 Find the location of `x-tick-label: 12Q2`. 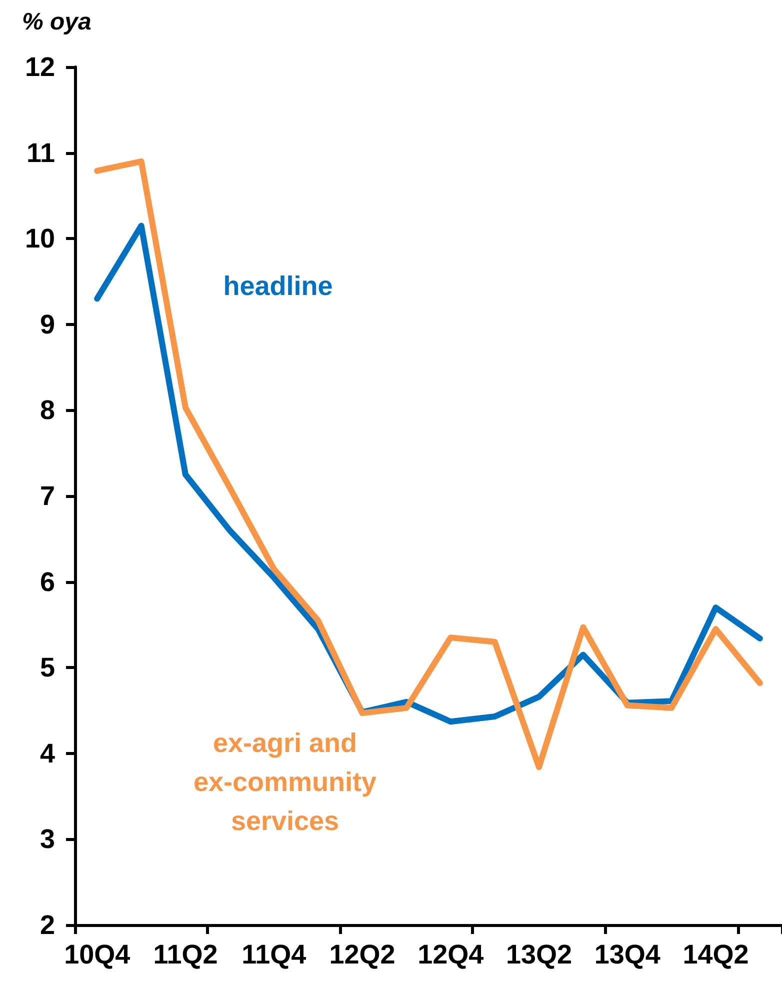

x-tick-label: 12Q2 is located at coordinates (362, 955).